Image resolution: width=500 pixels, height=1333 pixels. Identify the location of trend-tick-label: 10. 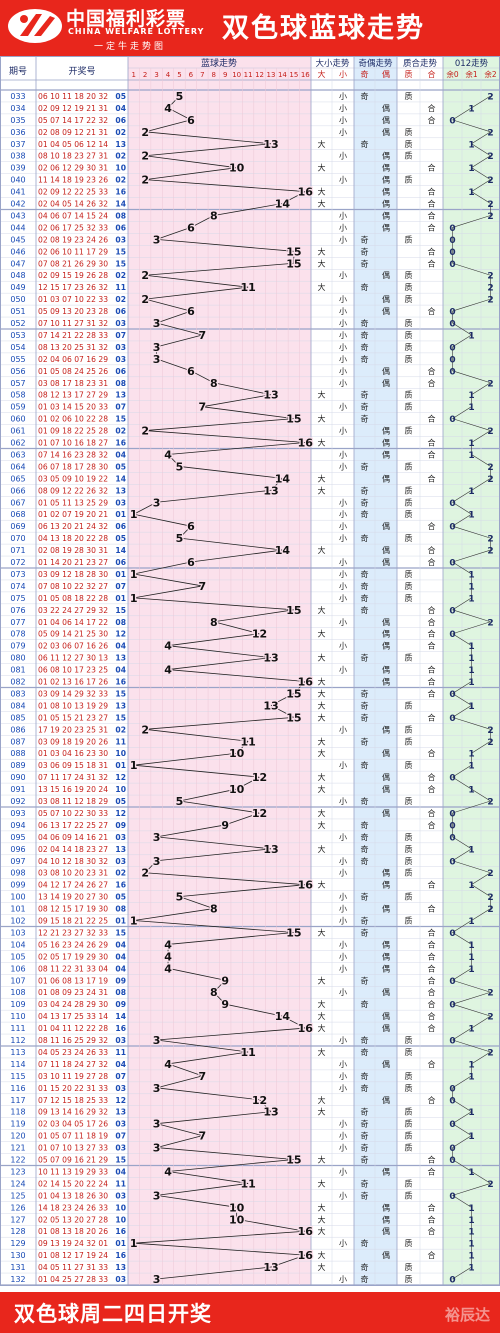
(236, 75).